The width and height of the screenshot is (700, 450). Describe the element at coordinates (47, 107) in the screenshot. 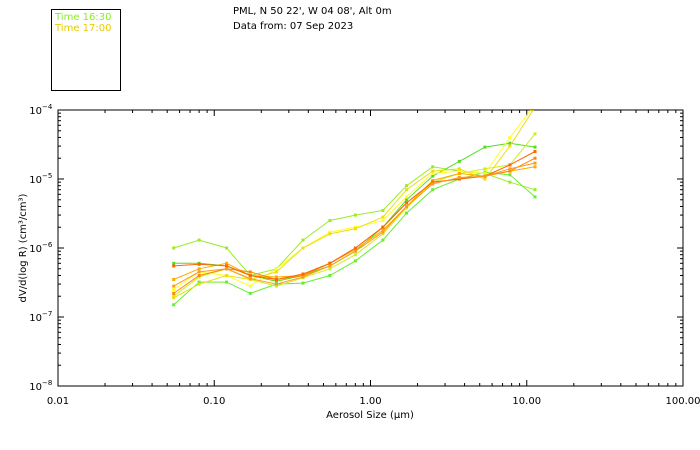

I see `y-tick-label-exponent: −4` at that location.